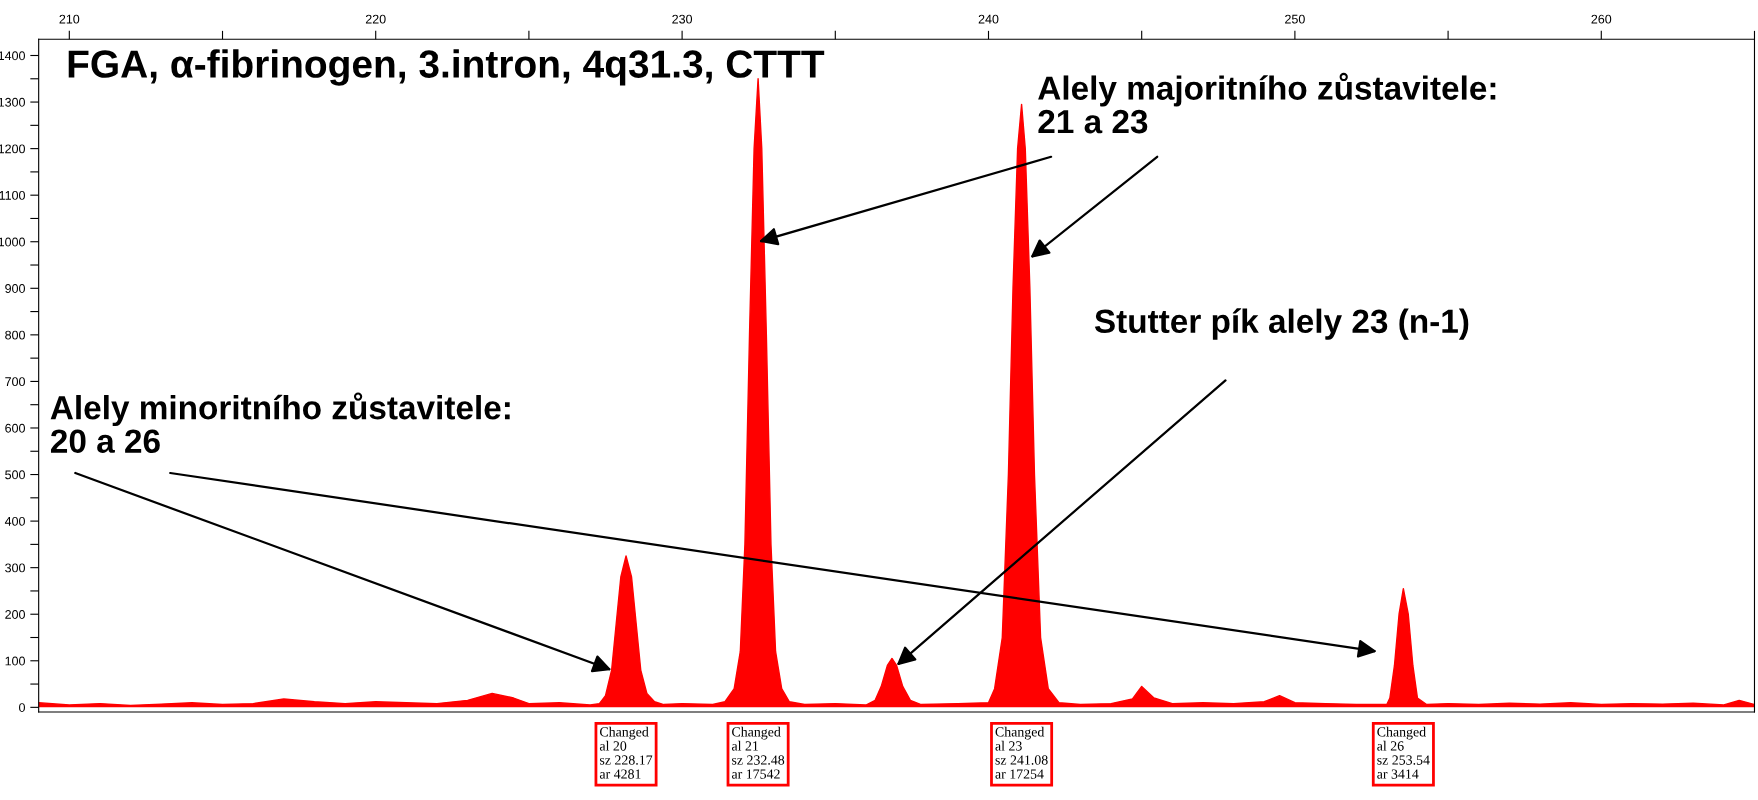 The width and height of the screenshot is (1758, 800). Describe the element at coordinates (682, 19) in the screenshot. I see `x-tick-label: 230` at that location.